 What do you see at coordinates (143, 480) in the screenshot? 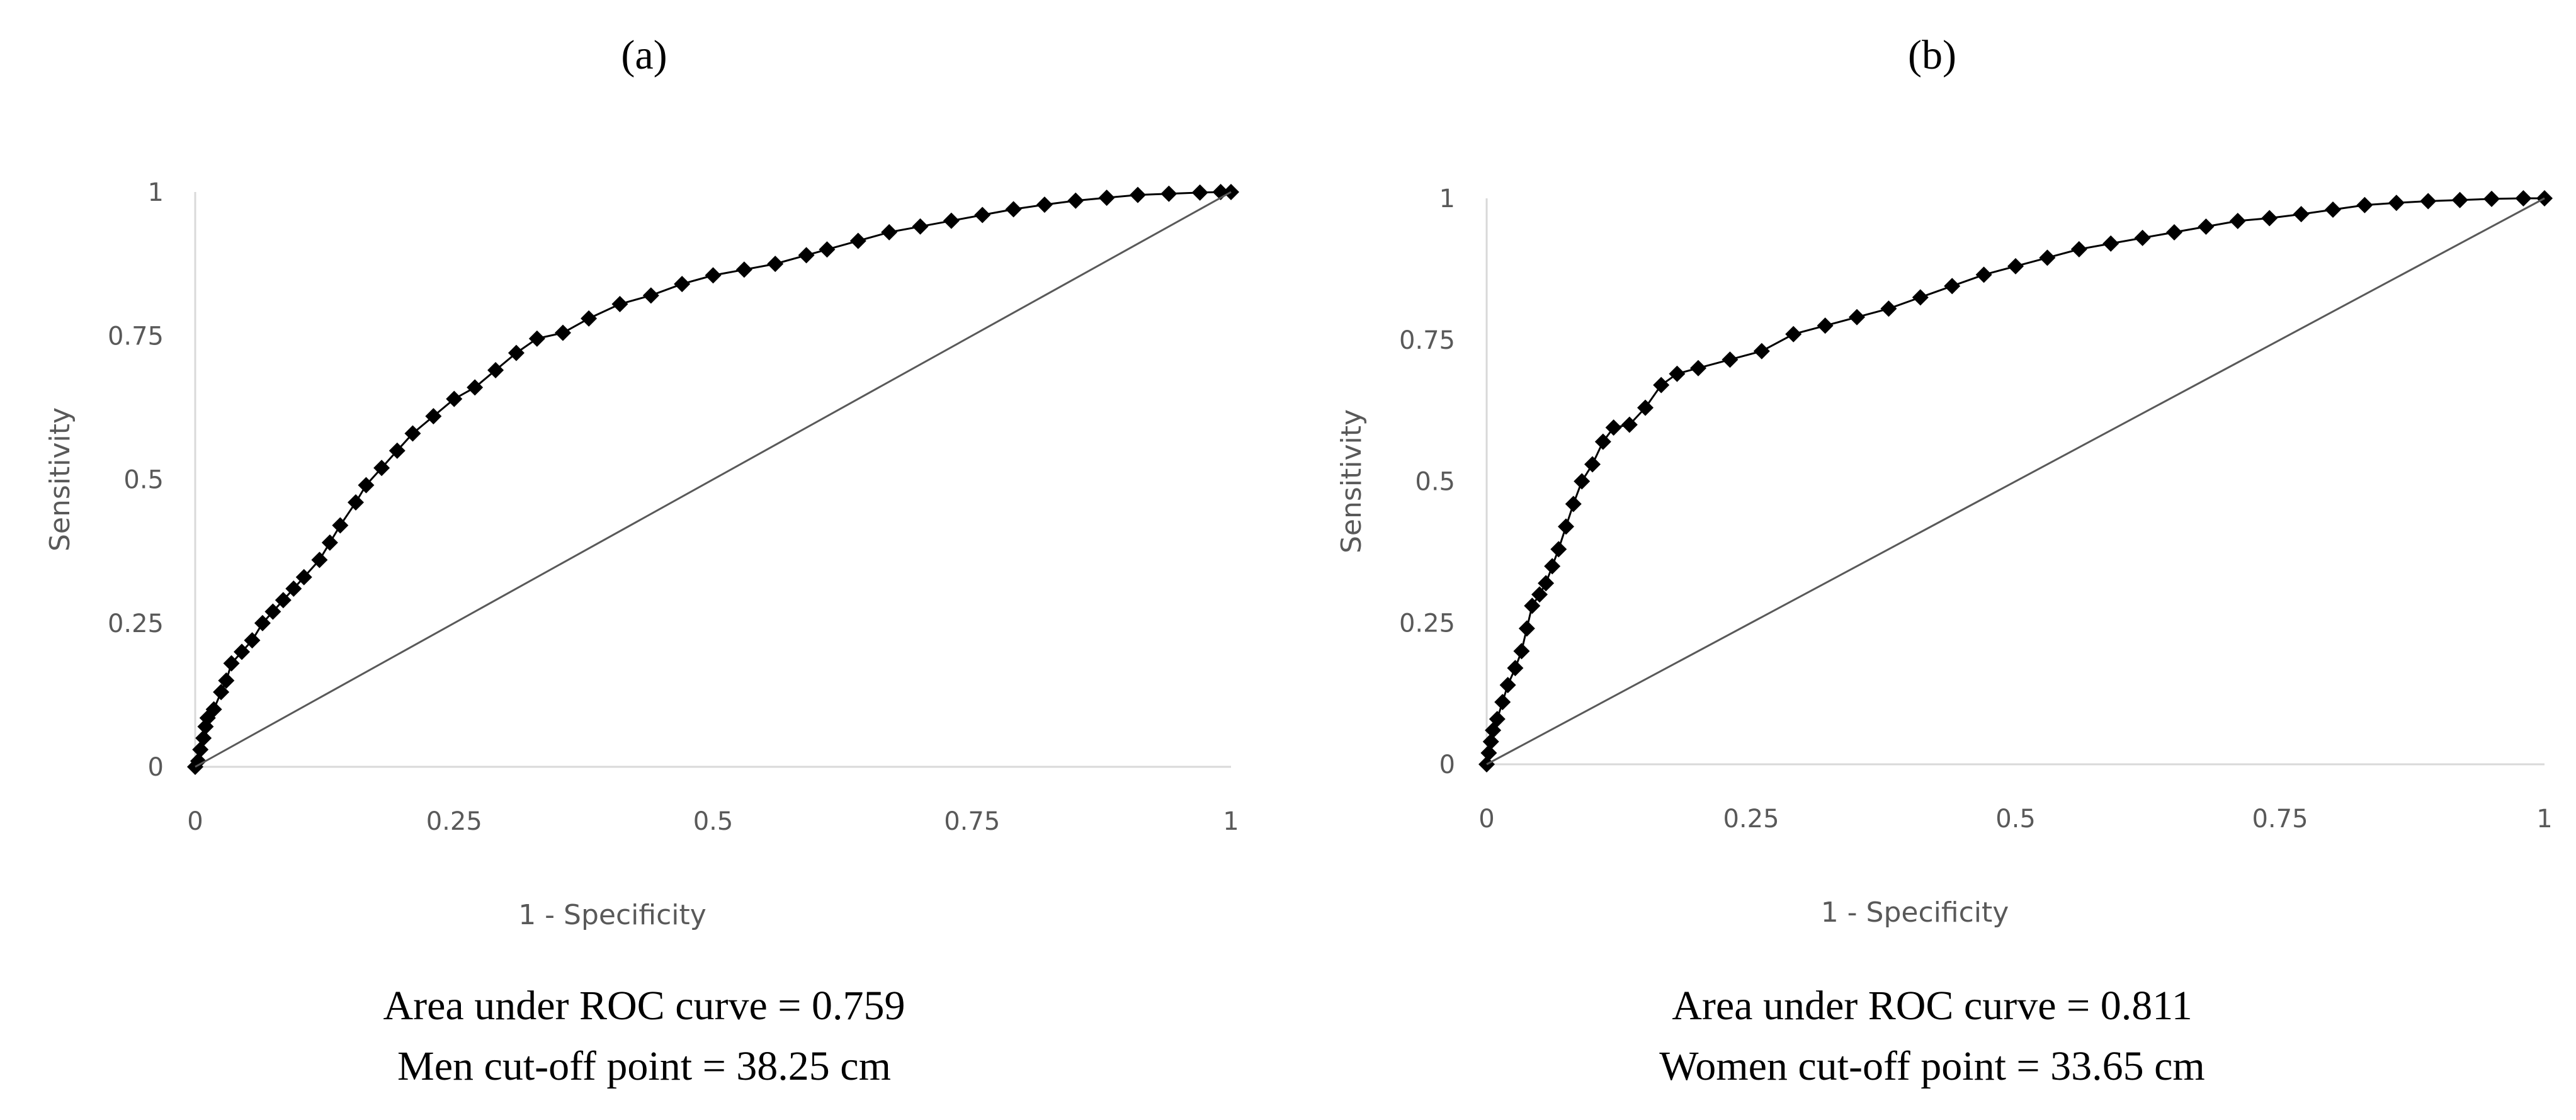
I see `y-tick-label: 0.5` at bounding box center [143, 480].